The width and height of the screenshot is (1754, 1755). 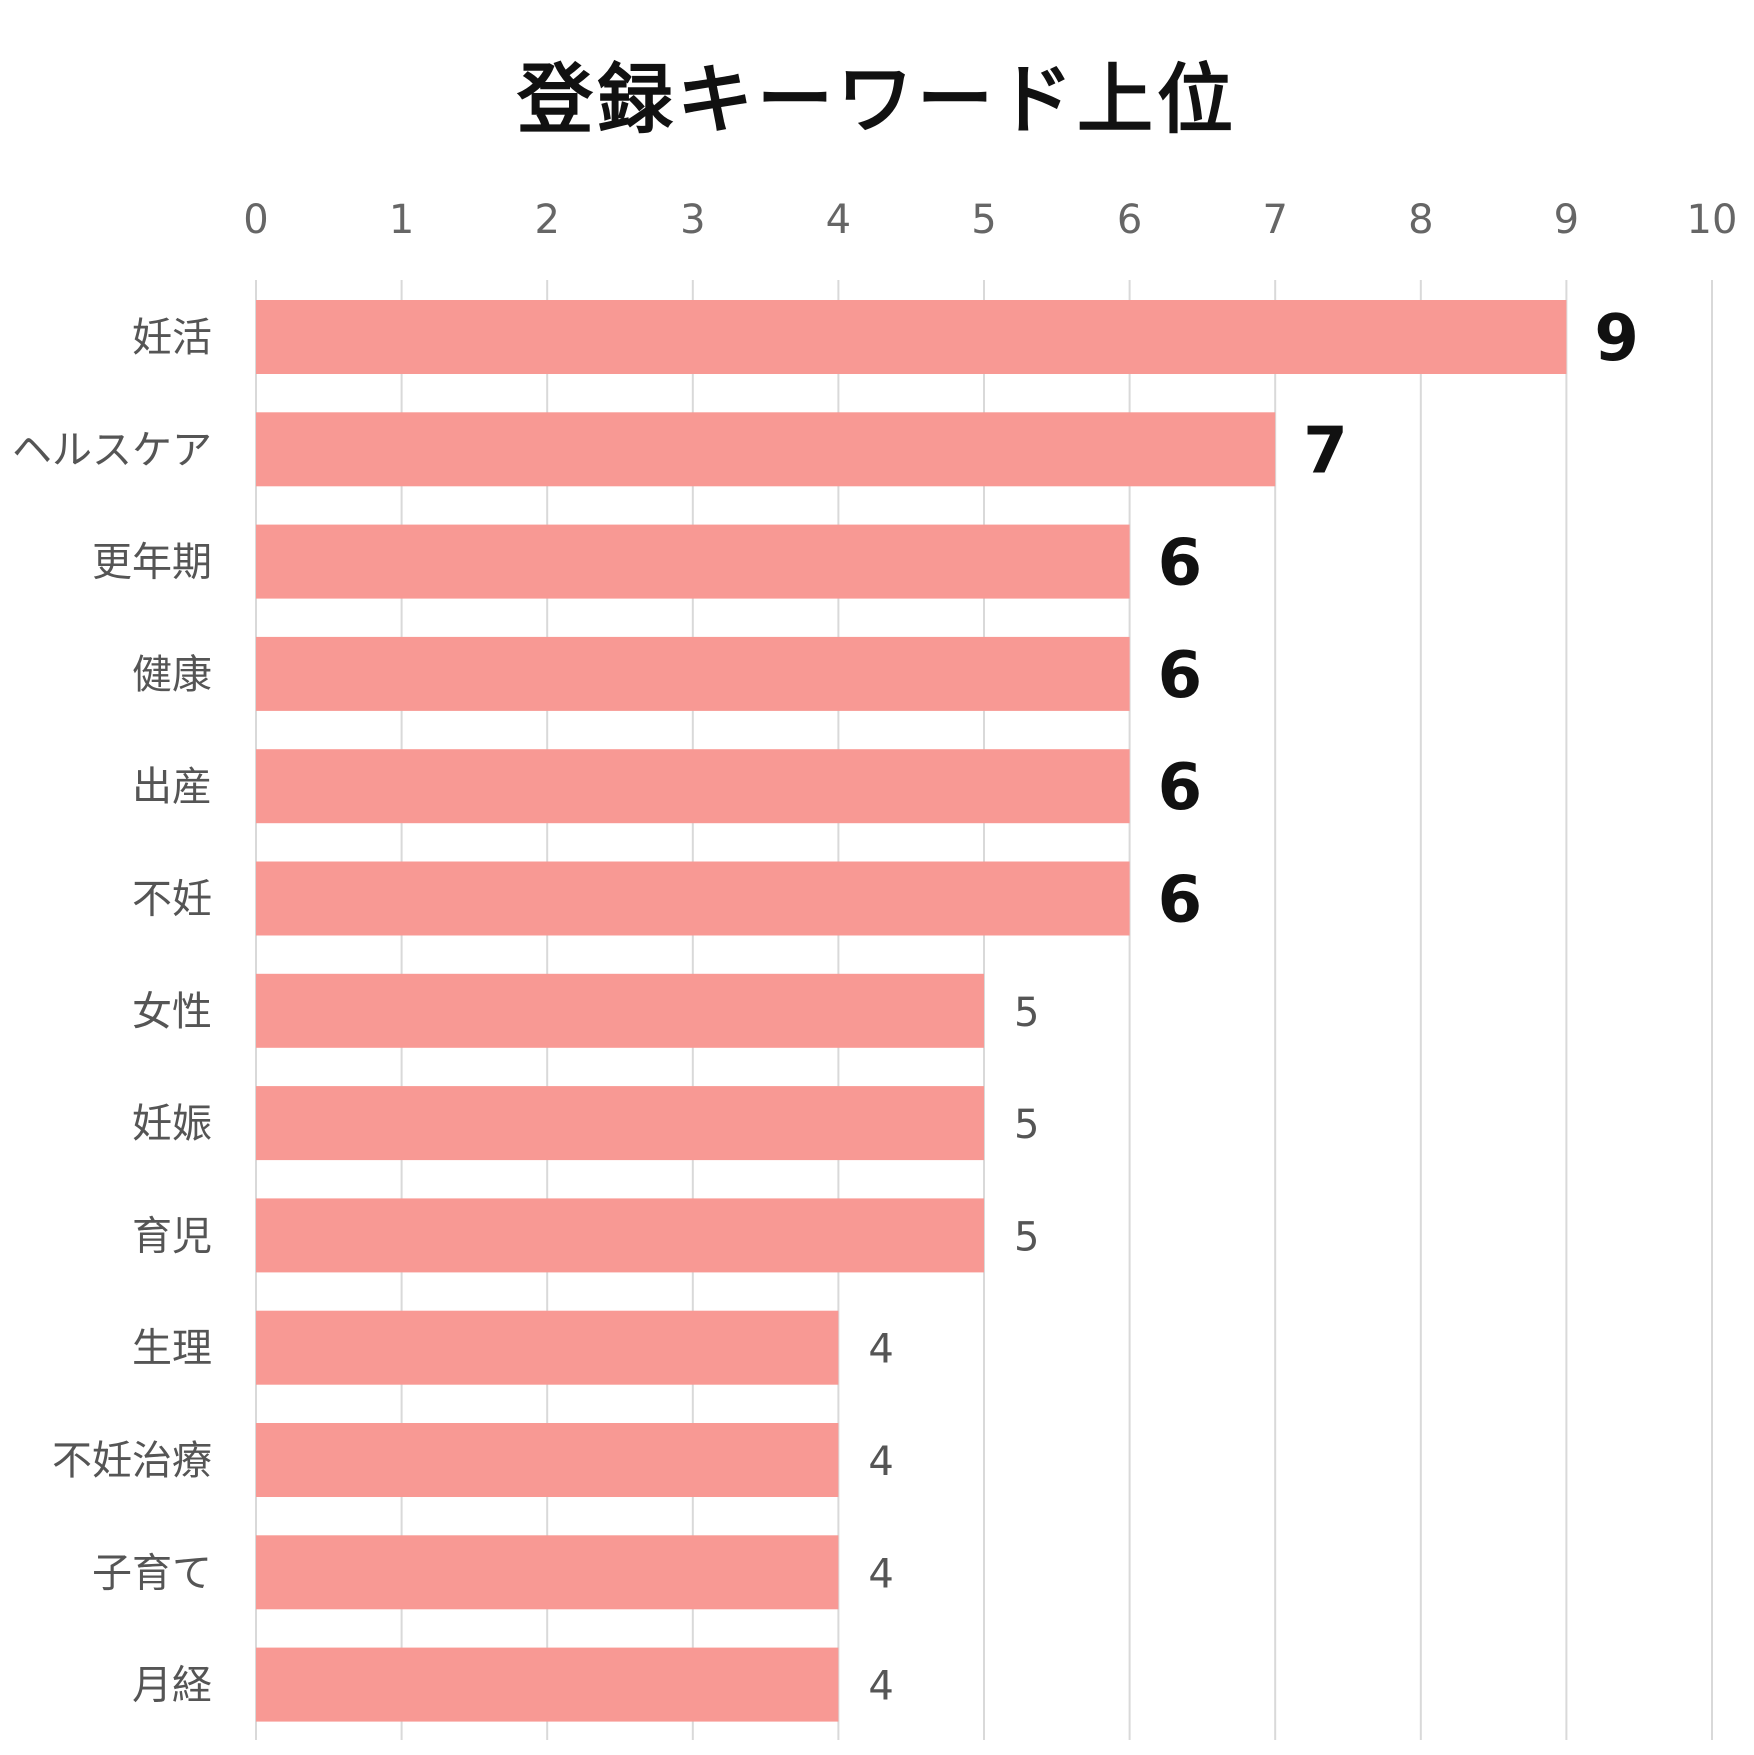 I want to click on category-label: 月経, so click(x=172, y=1686).